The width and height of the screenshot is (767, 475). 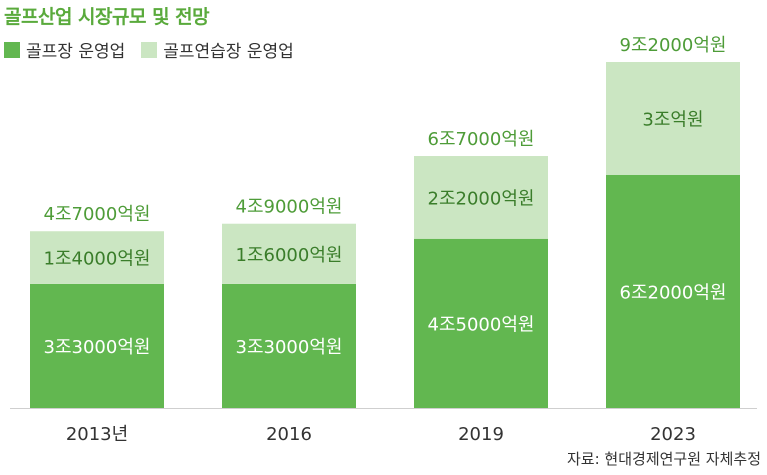 I want to click on x-tick-label: 2023, so click(x=673, y=434).